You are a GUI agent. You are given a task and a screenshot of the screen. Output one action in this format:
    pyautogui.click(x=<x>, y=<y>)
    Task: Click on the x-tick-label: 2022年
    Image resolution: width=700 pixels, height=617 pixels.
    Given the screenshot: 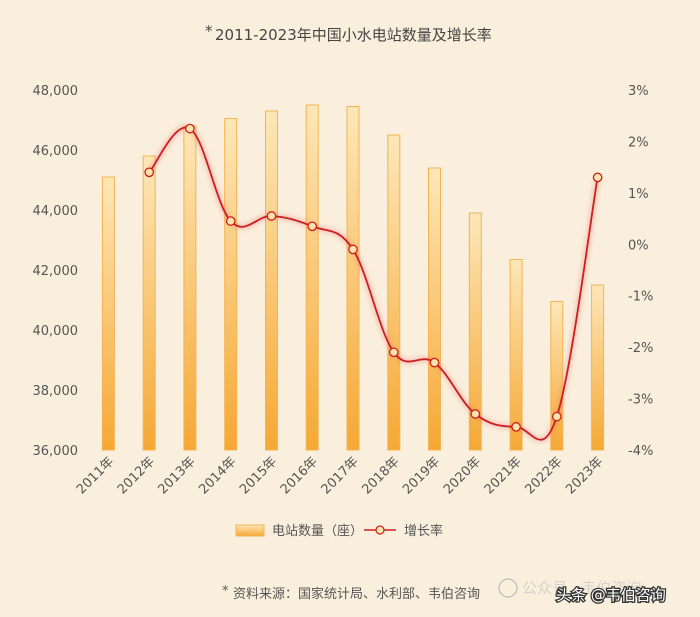 What is the action you would take?
    pyautogui.click(x=543, y=475)
    